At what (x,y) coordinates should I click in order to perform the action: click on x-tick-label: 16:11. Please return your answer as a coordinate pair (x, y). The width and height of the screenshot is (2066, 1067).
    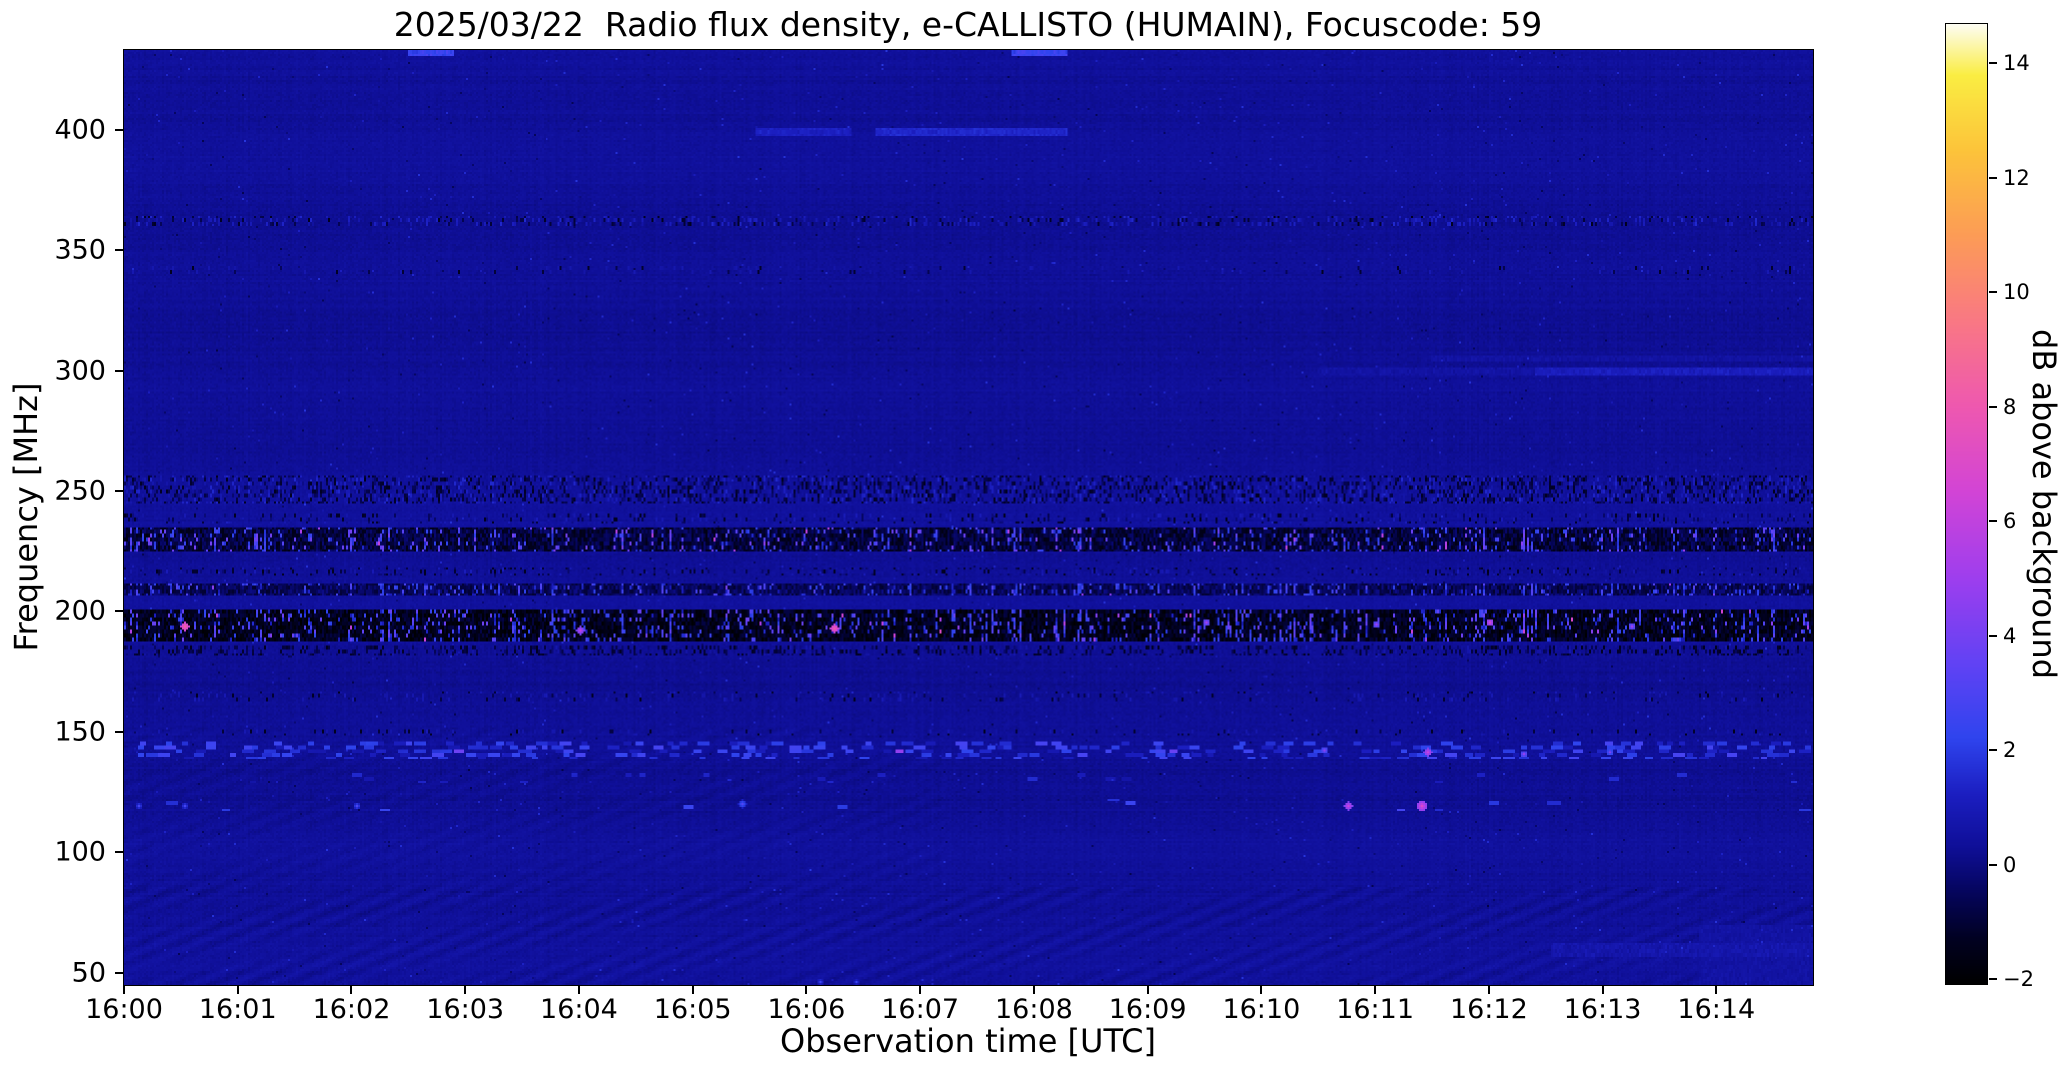
    Looking at the image, I should click on (1375, 1009).